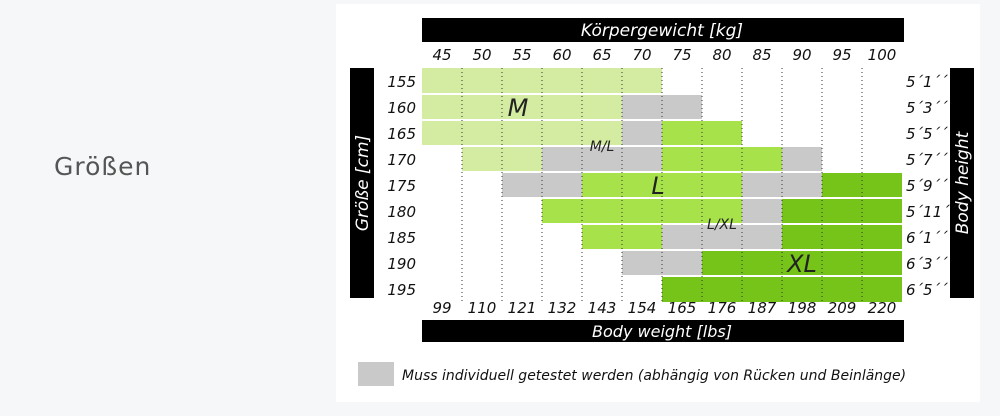 This screenshot has width=1000, height=416. I want to click on tick-kg: 50, so click(481, 55).